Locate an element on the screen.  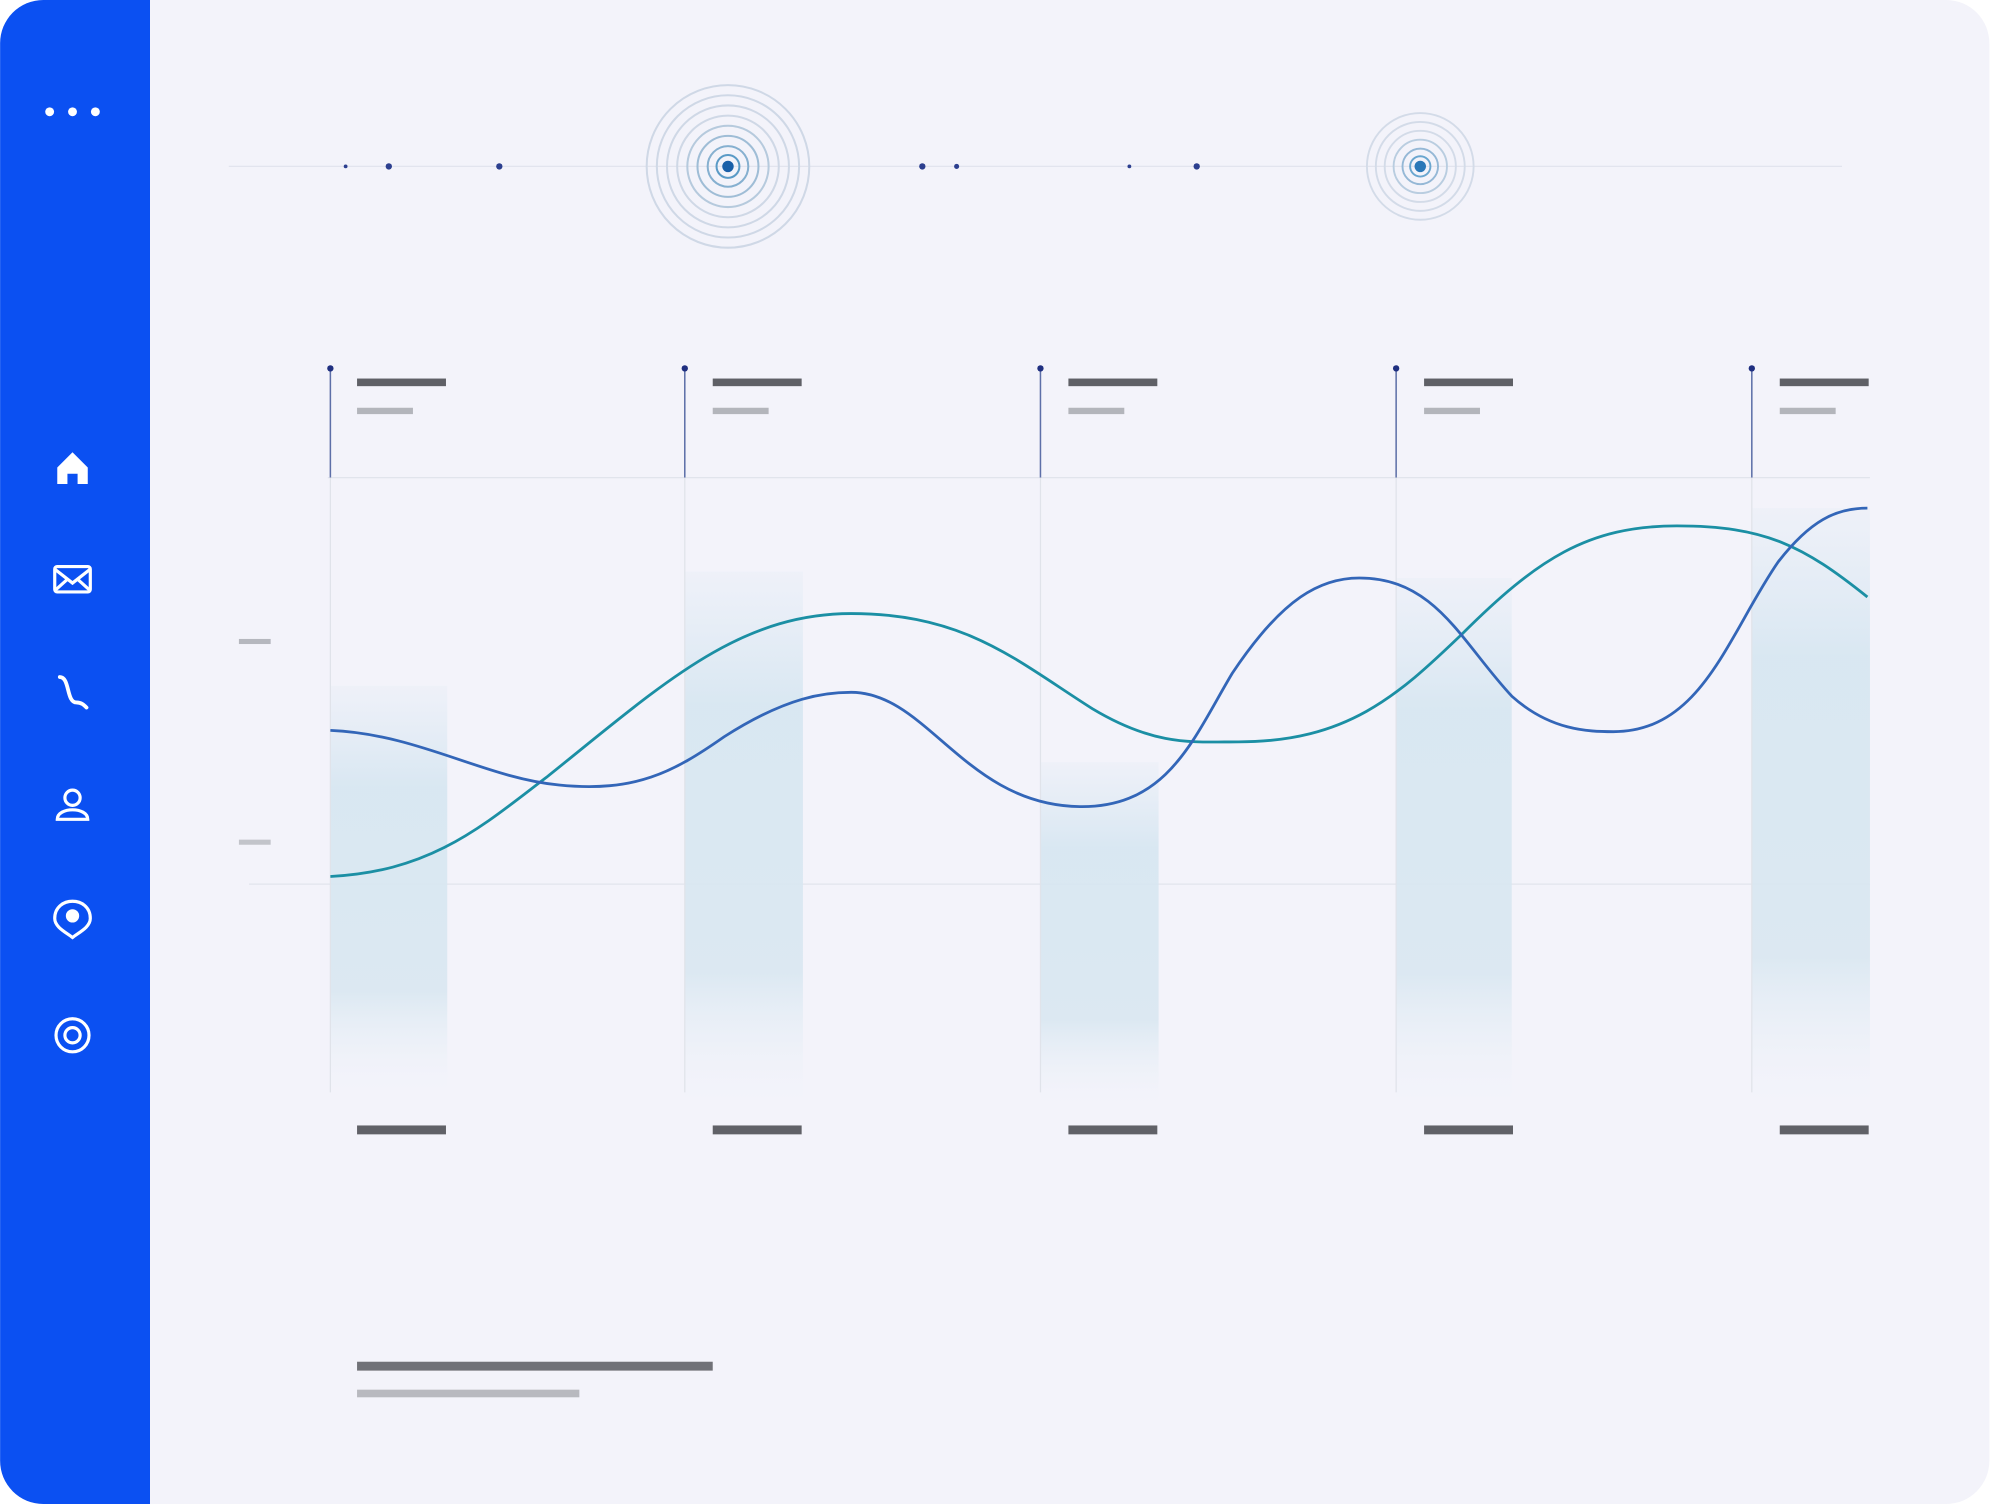
route-icon is located at coordinates (73, 692).